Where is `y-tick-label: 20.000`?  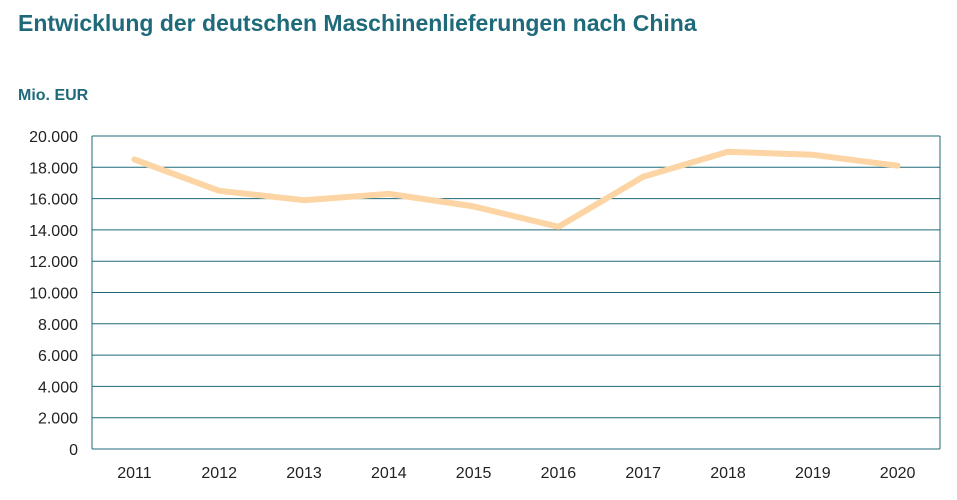 y-tick-label: 20.000 is located at coordinates (53, 137).